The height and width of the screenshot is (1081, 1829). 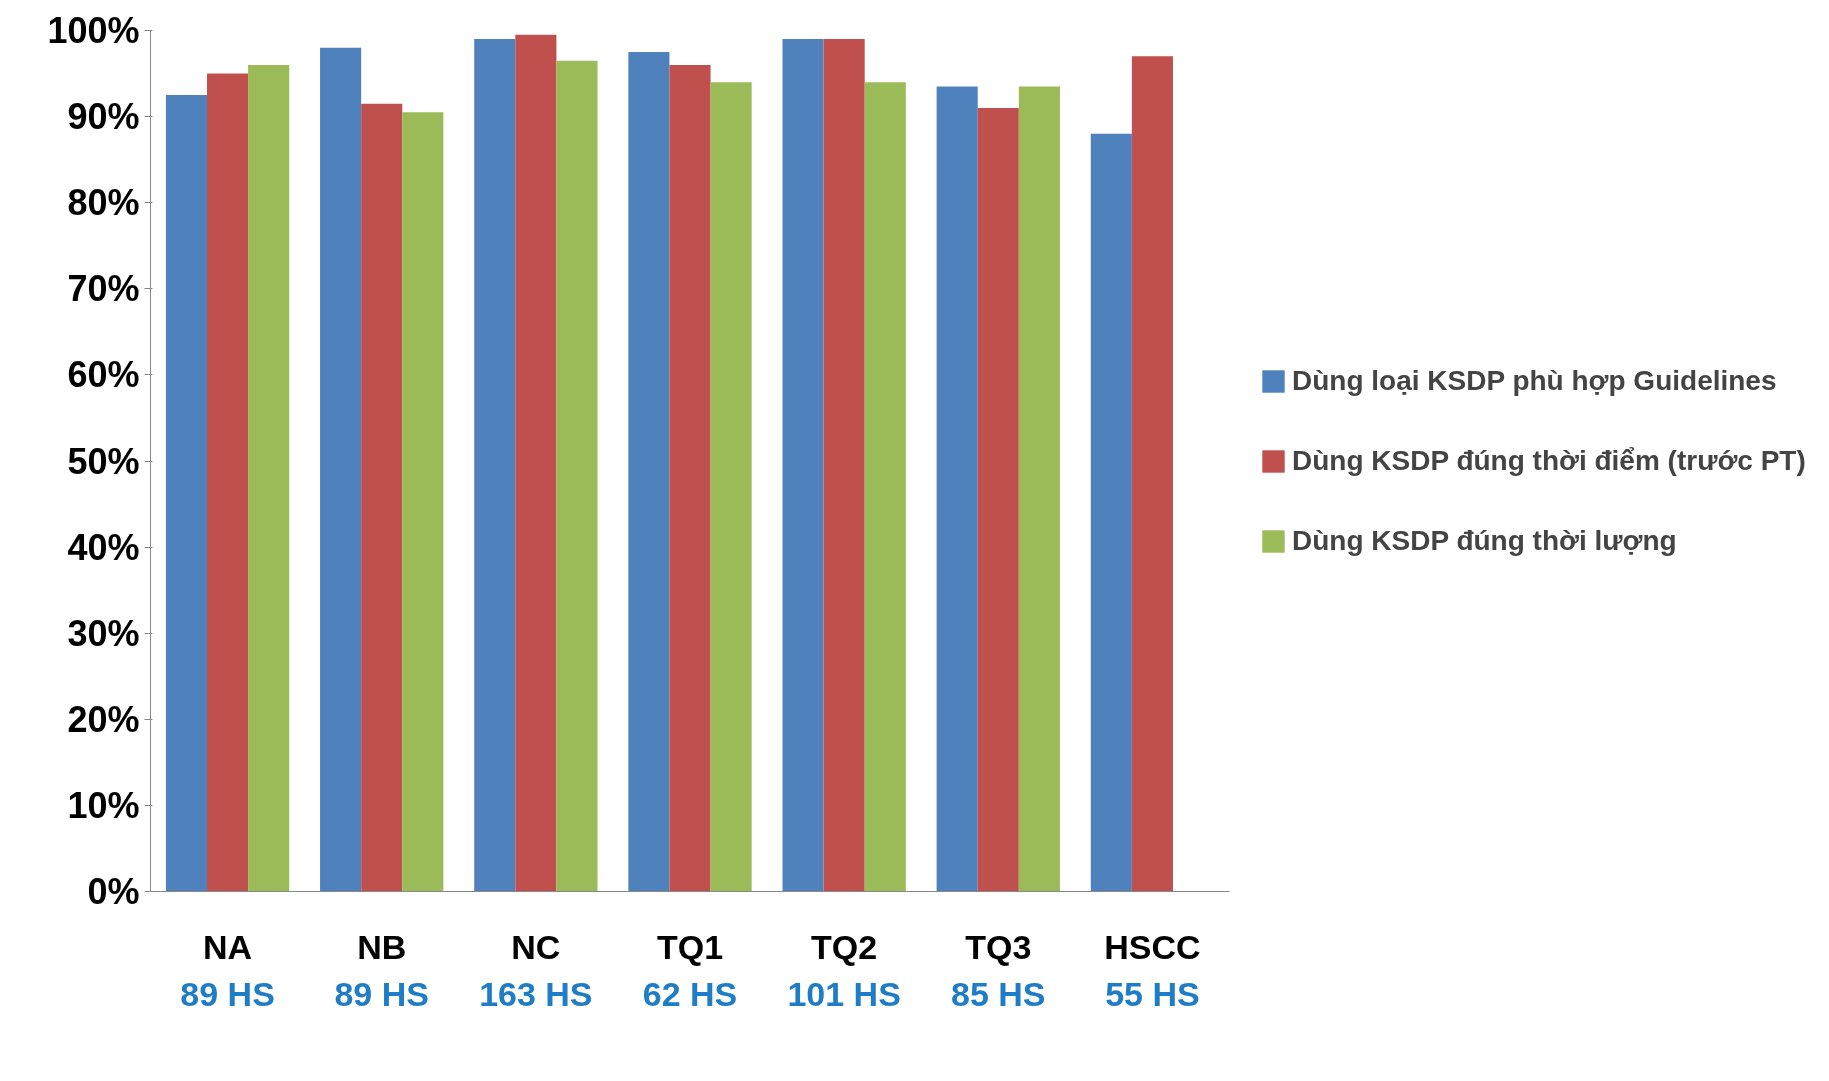 I want to click on category-label: NA 89 HS, so click(x=227, y=970).